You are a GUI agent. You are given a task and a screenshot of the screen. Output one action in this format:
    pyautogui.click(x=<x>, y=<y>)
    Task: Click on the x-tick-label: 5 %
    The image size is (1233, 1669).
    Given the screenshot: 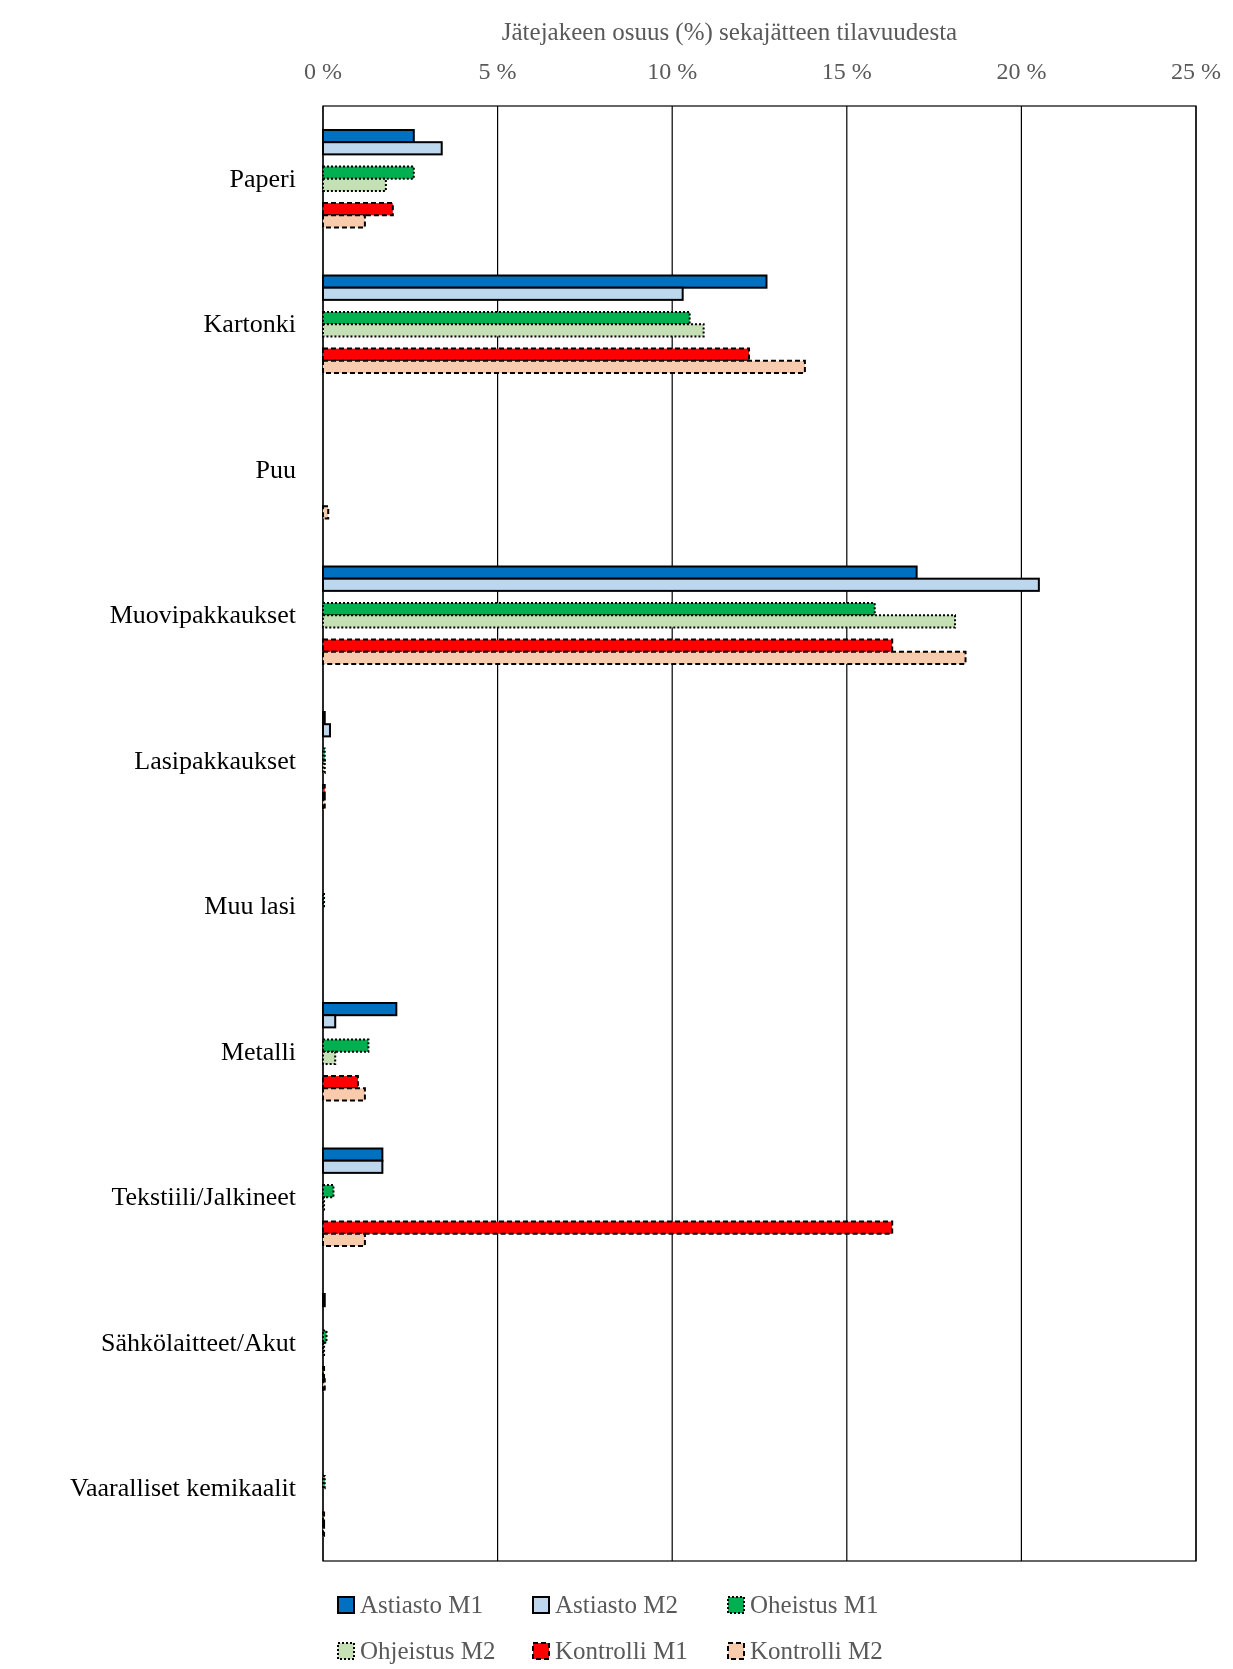 What is the action you would take?
    pyautogui.click(x=497, y=71)
    